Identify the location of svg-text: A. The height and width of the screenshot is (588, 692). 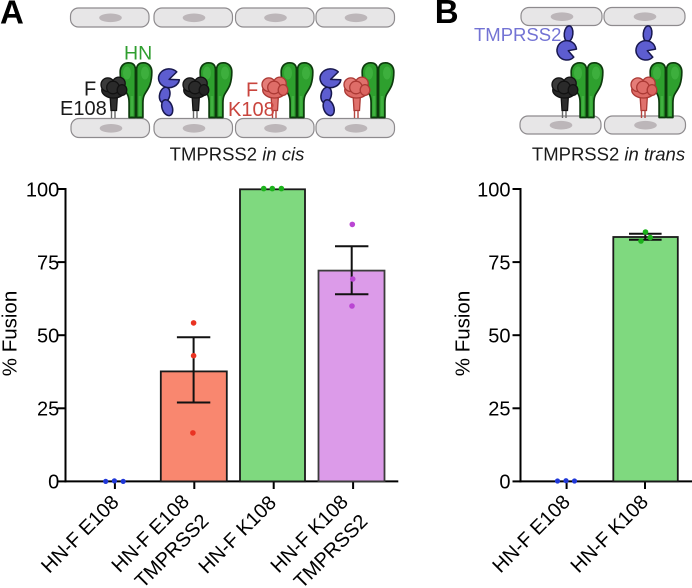
(12, 15).